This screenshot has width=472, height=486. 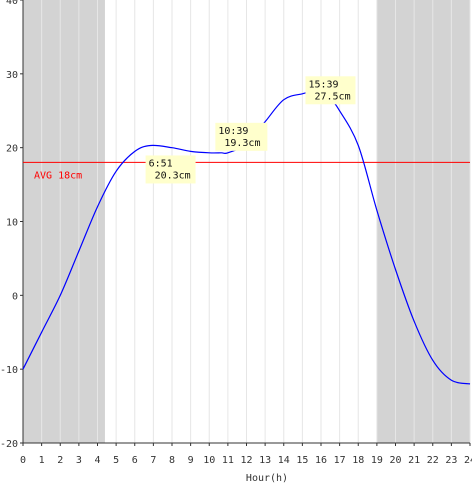 I want to click on x-tick-label-4: 4, so click(x=97, y=460).